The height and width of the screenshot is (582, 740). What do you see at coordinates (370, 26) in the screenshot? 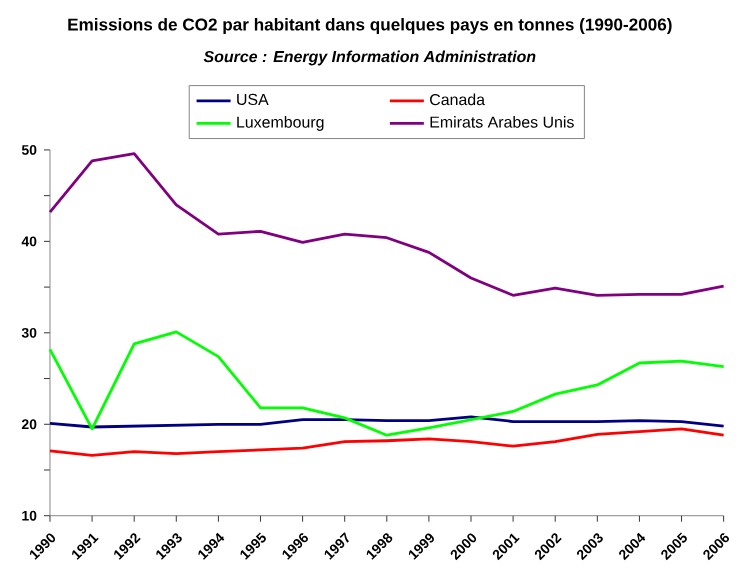
I see `chart-title: Emissions de CO2 par habitant dans quelques pays en tonnes (1990-2006)` at bounding box center [370, 26].